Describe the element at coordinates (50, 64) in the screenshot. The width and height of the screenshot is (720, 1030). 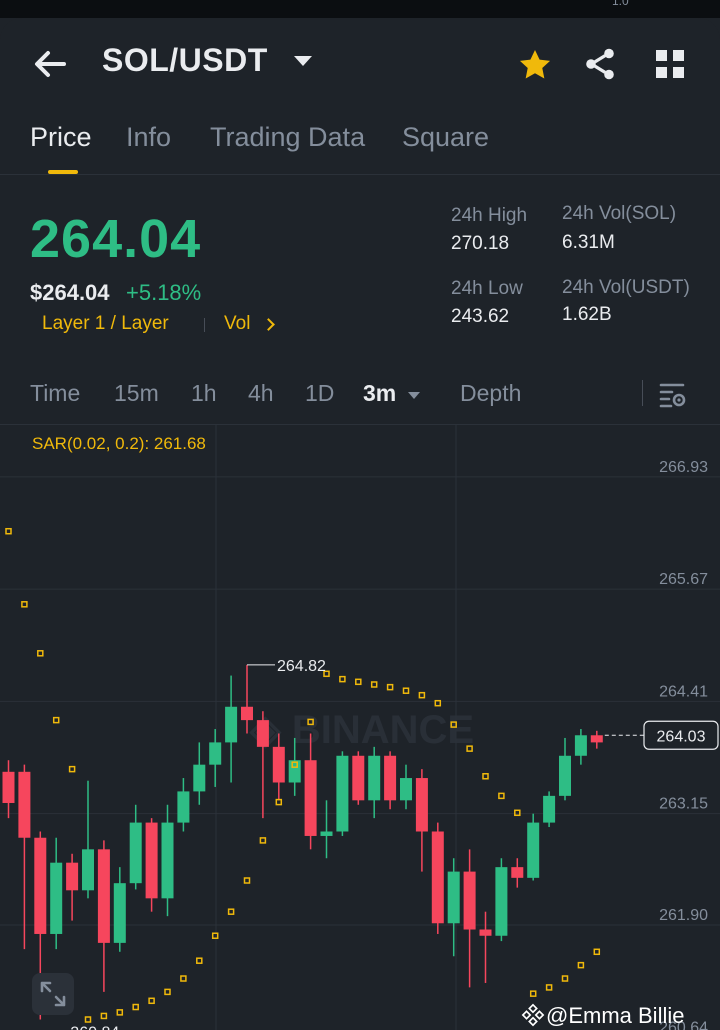
I see `back-arrow-icon` at that location.